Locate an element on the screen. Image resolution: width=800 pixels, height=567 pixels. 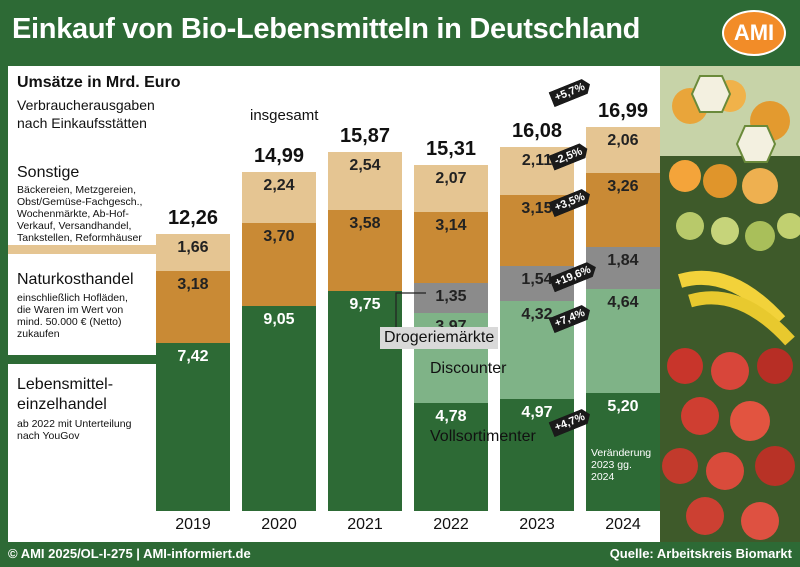
bar-segment-vollsortimenter-2021 is located at coordinates (365, 400).